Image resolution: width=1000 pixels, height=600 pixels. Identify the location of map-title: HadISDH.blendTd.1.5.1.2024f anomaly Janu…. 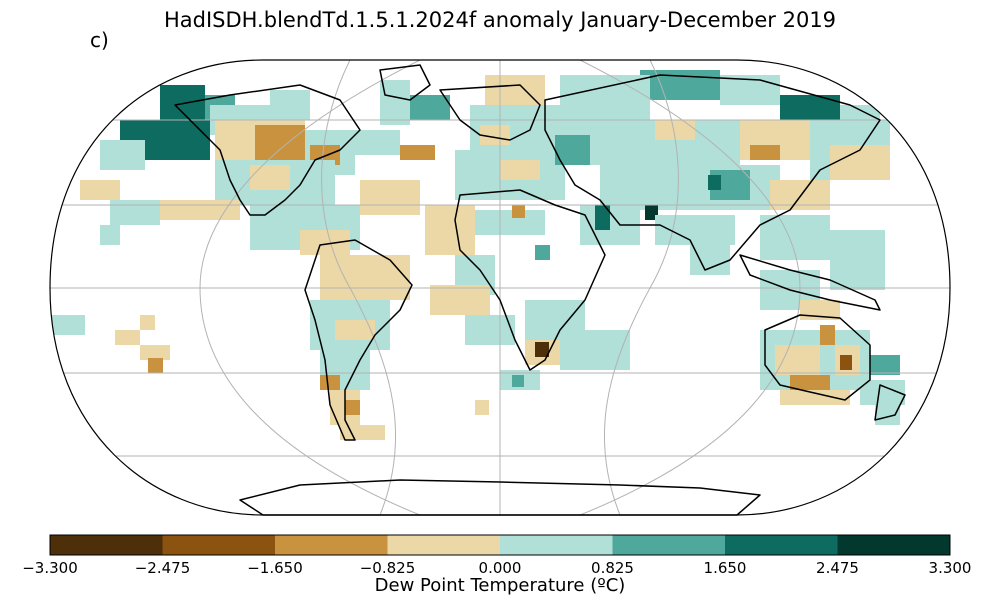
(500, 20).